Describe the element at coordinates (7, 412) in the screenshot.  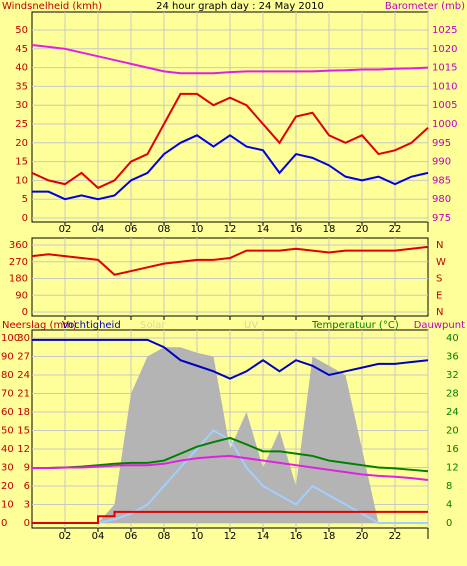
I see `y-tick-label: 60` at that location.